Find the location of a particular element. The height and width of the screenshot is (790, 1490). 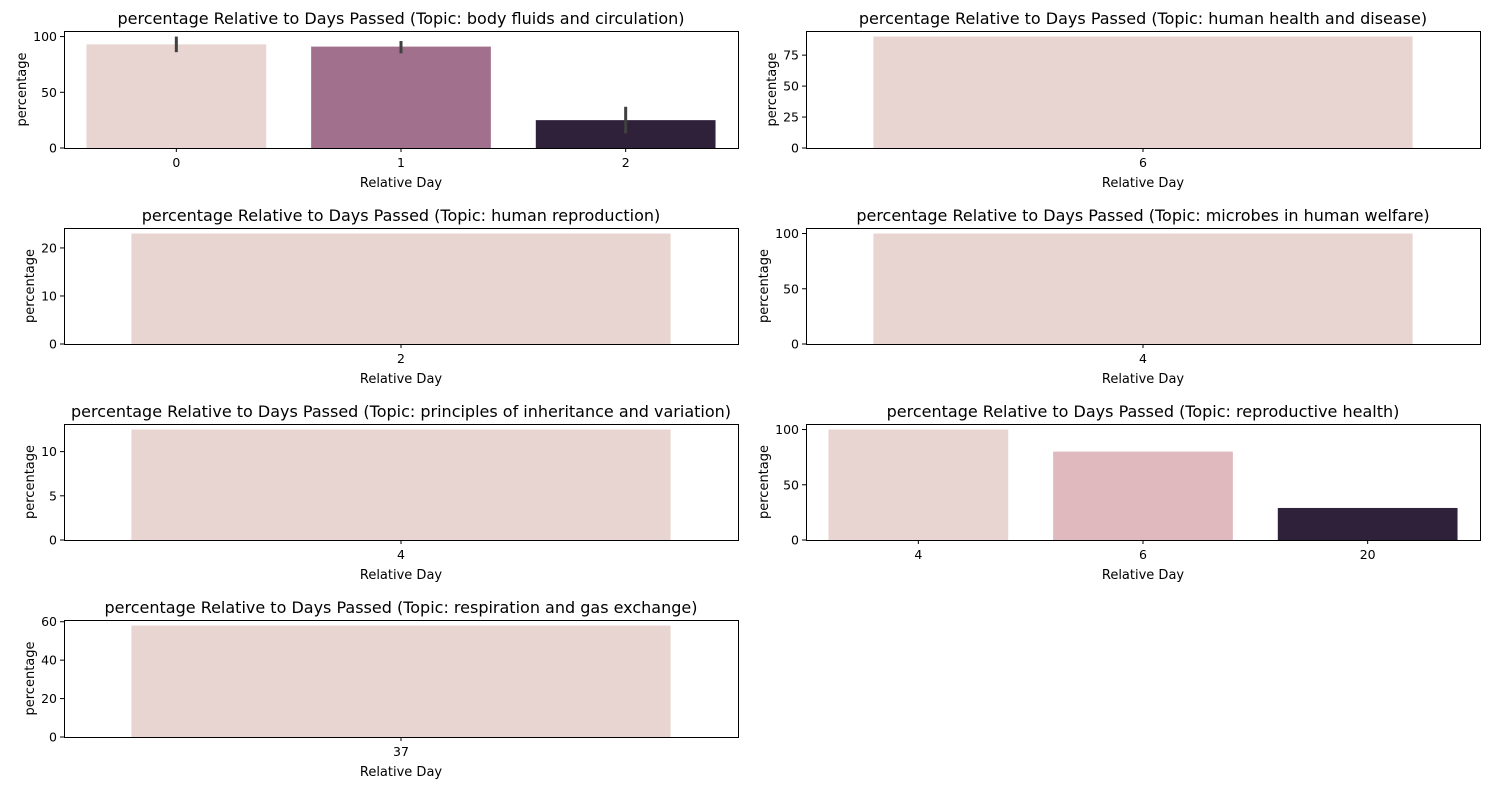

y-tick-label-25: 25 is located at coordinates (791, 117).